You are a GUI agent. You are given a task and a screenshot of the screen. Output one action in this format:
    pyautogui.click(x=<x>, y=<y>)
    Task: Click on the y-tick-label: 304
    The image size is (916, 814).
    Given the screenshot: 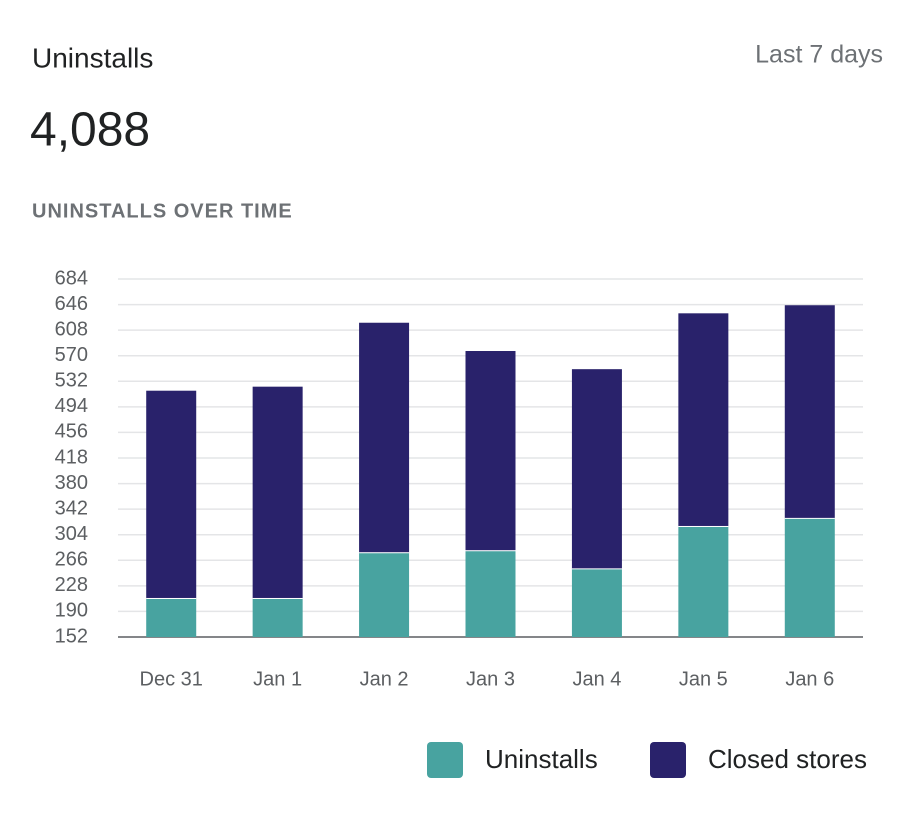 What is the action you would take?
    pyautogui.click(x=71, y=534)
    